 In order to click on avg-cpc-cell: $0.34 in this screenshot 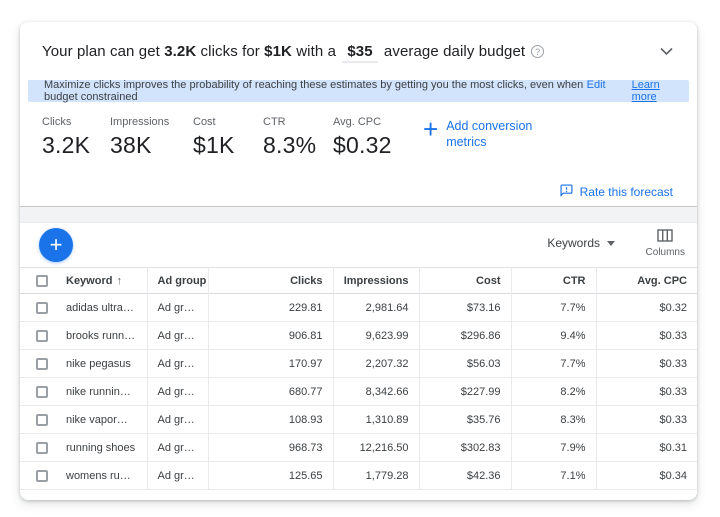, I will do `click(673, 475)`.